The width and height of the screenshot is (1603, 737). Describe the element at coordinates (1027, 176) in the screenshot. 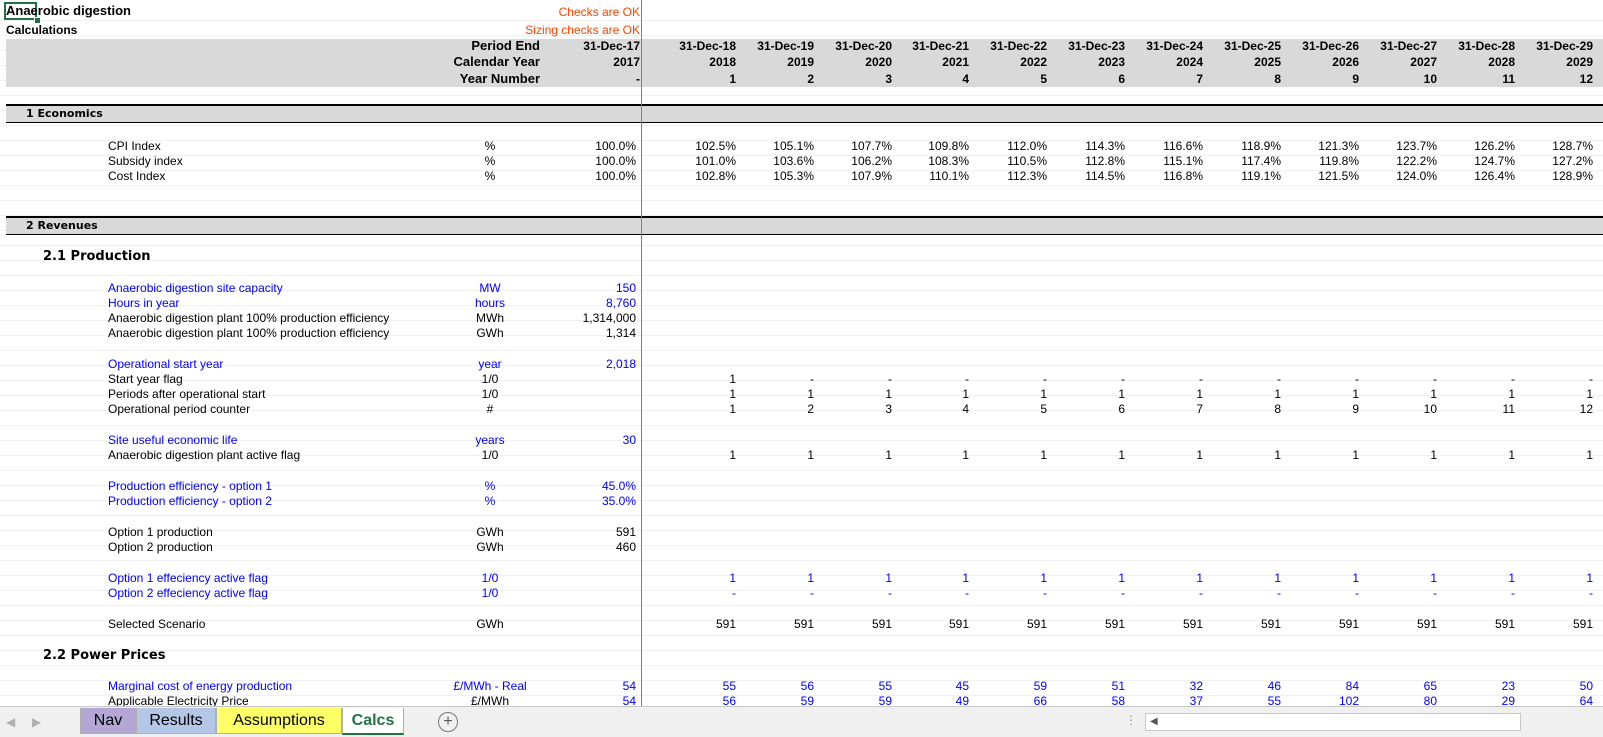

I see `row-period-value: 112.3%` at that location.